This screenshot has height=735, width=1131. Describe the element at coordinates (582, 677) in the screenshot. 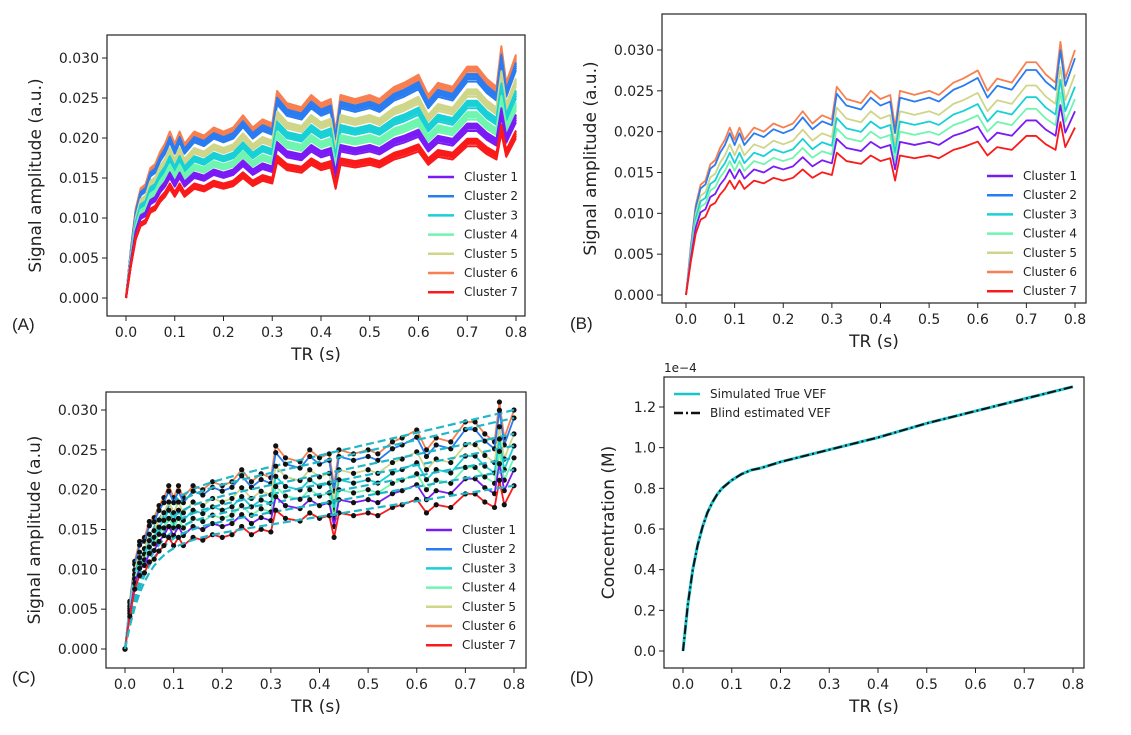

I see `panel-label: (D)` at that location.